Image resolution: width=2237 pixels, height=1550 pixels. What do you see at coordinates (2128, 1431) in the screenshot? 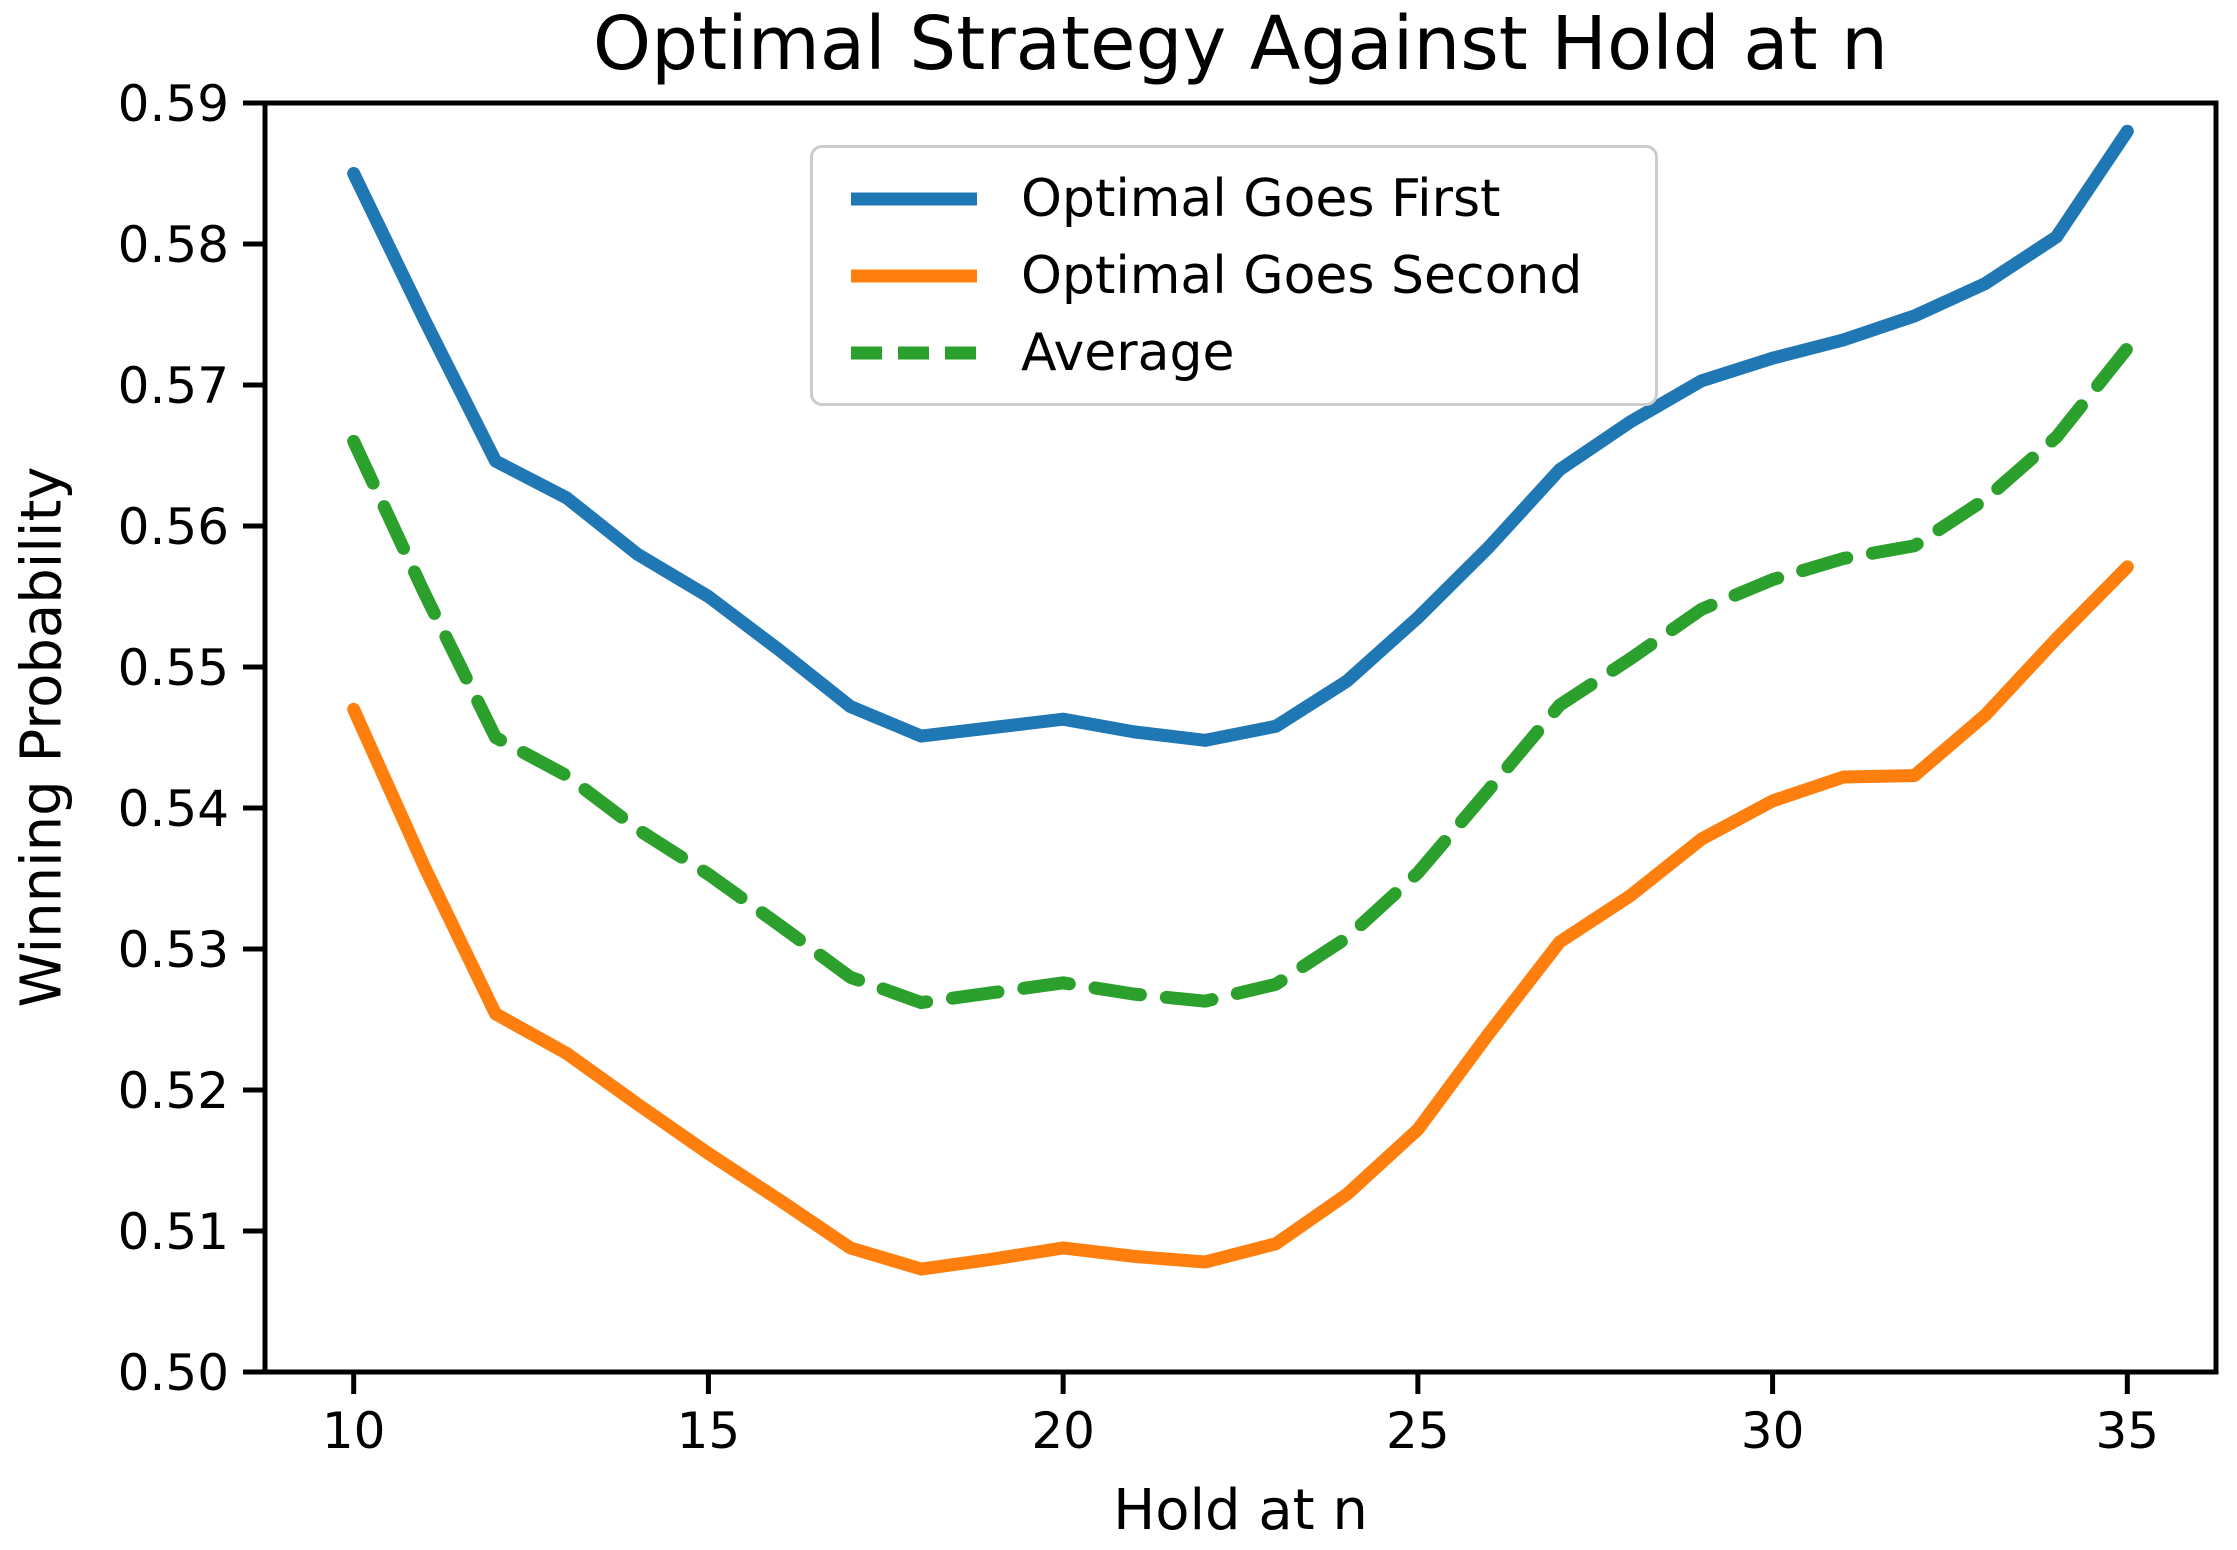
I see `x-tick-label: 35` at bounding box center [2128, 1431].